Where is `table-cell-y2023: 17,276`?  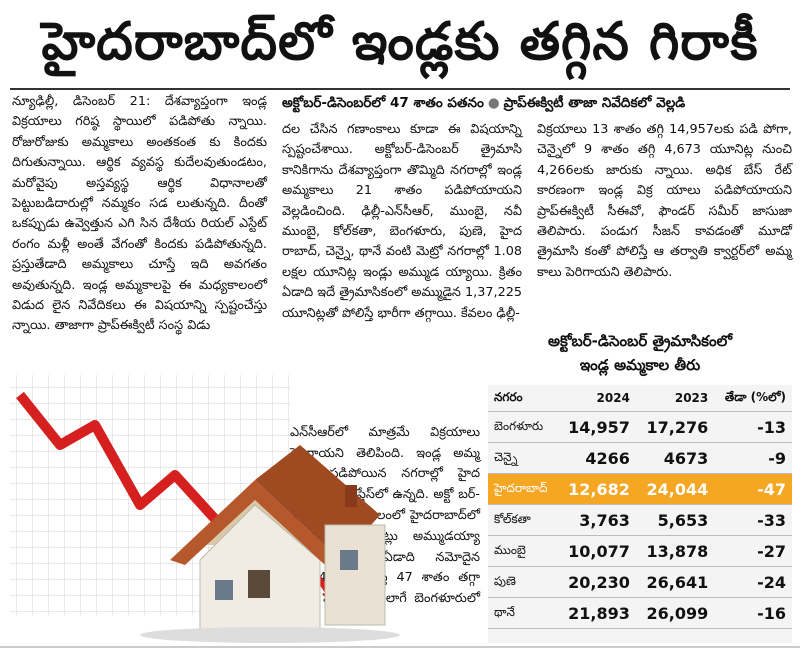
table-cell-y2023: 17,276 is located at coordinates (675, 427).